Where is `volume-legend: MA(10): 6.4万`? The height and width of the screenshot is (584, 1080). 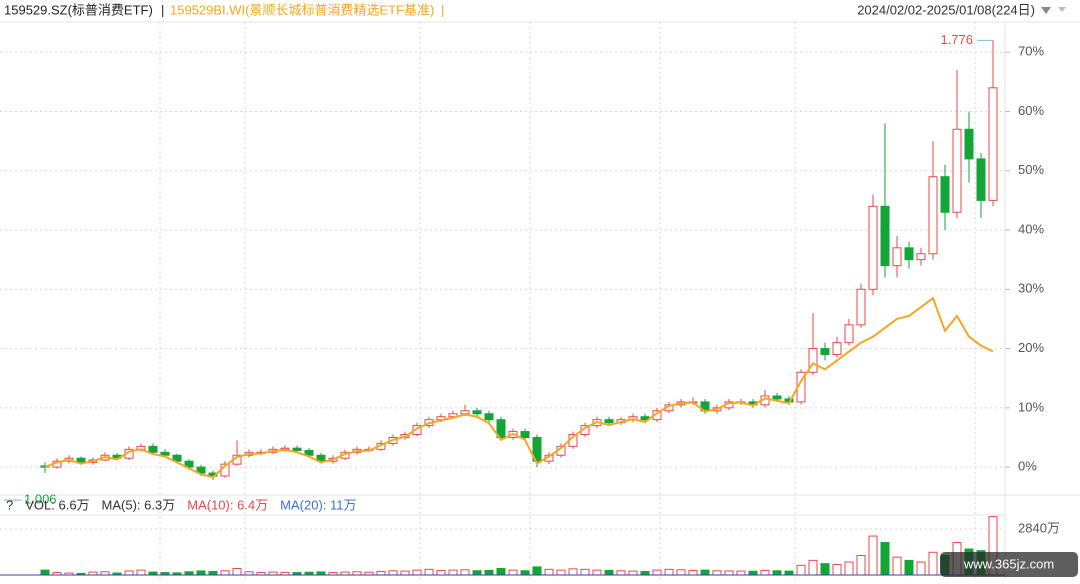
volume-legend: MA(10): 6.4万 is located at coordinates (227, 504).